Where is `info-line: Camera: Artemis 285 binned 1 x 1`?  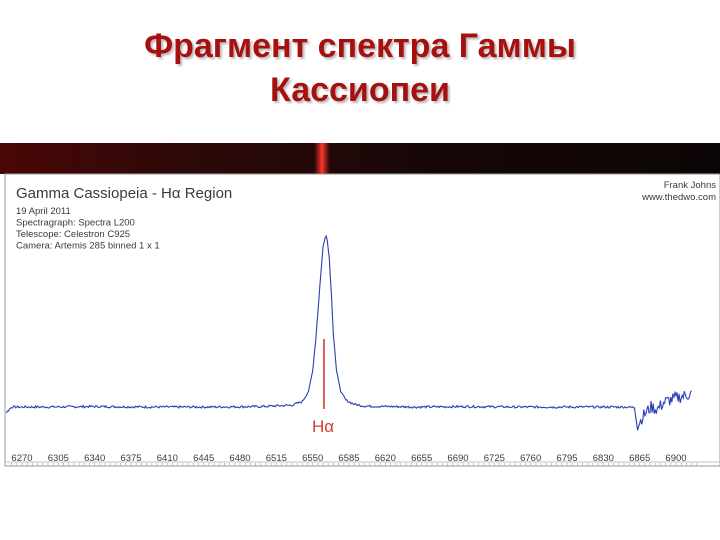 info-line: Camera: Artemis 285 binned 1 x 1 is located at coordinates (88, 246).